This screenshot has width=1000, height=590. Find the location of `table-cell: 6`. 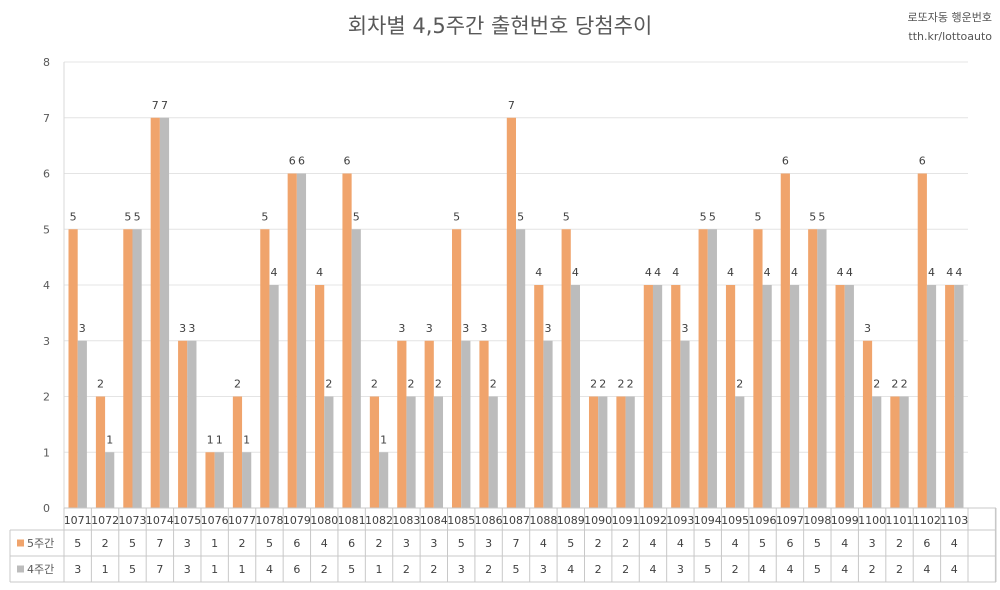

table-cell: 6 is located at coordinates (351, 543).